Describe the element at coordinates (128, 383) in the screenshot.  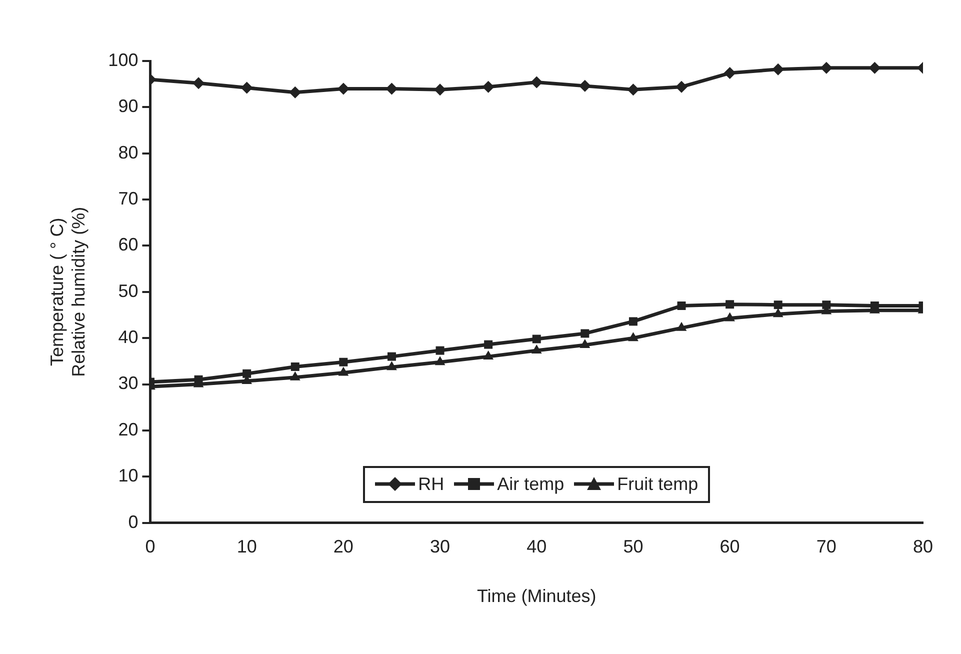
I see `y-tick-label: 30` at that location.